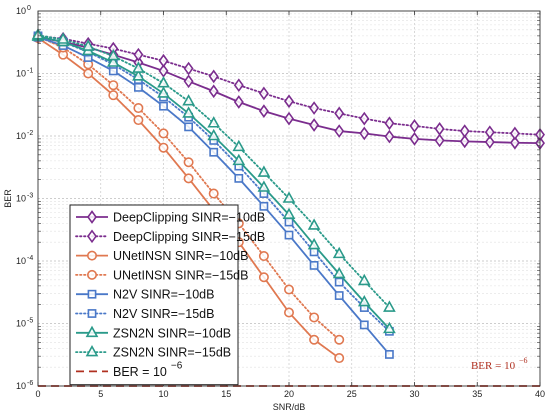  I want to click on legend-entry: DeepClipping SINR=−15dB, so click(170, 236).